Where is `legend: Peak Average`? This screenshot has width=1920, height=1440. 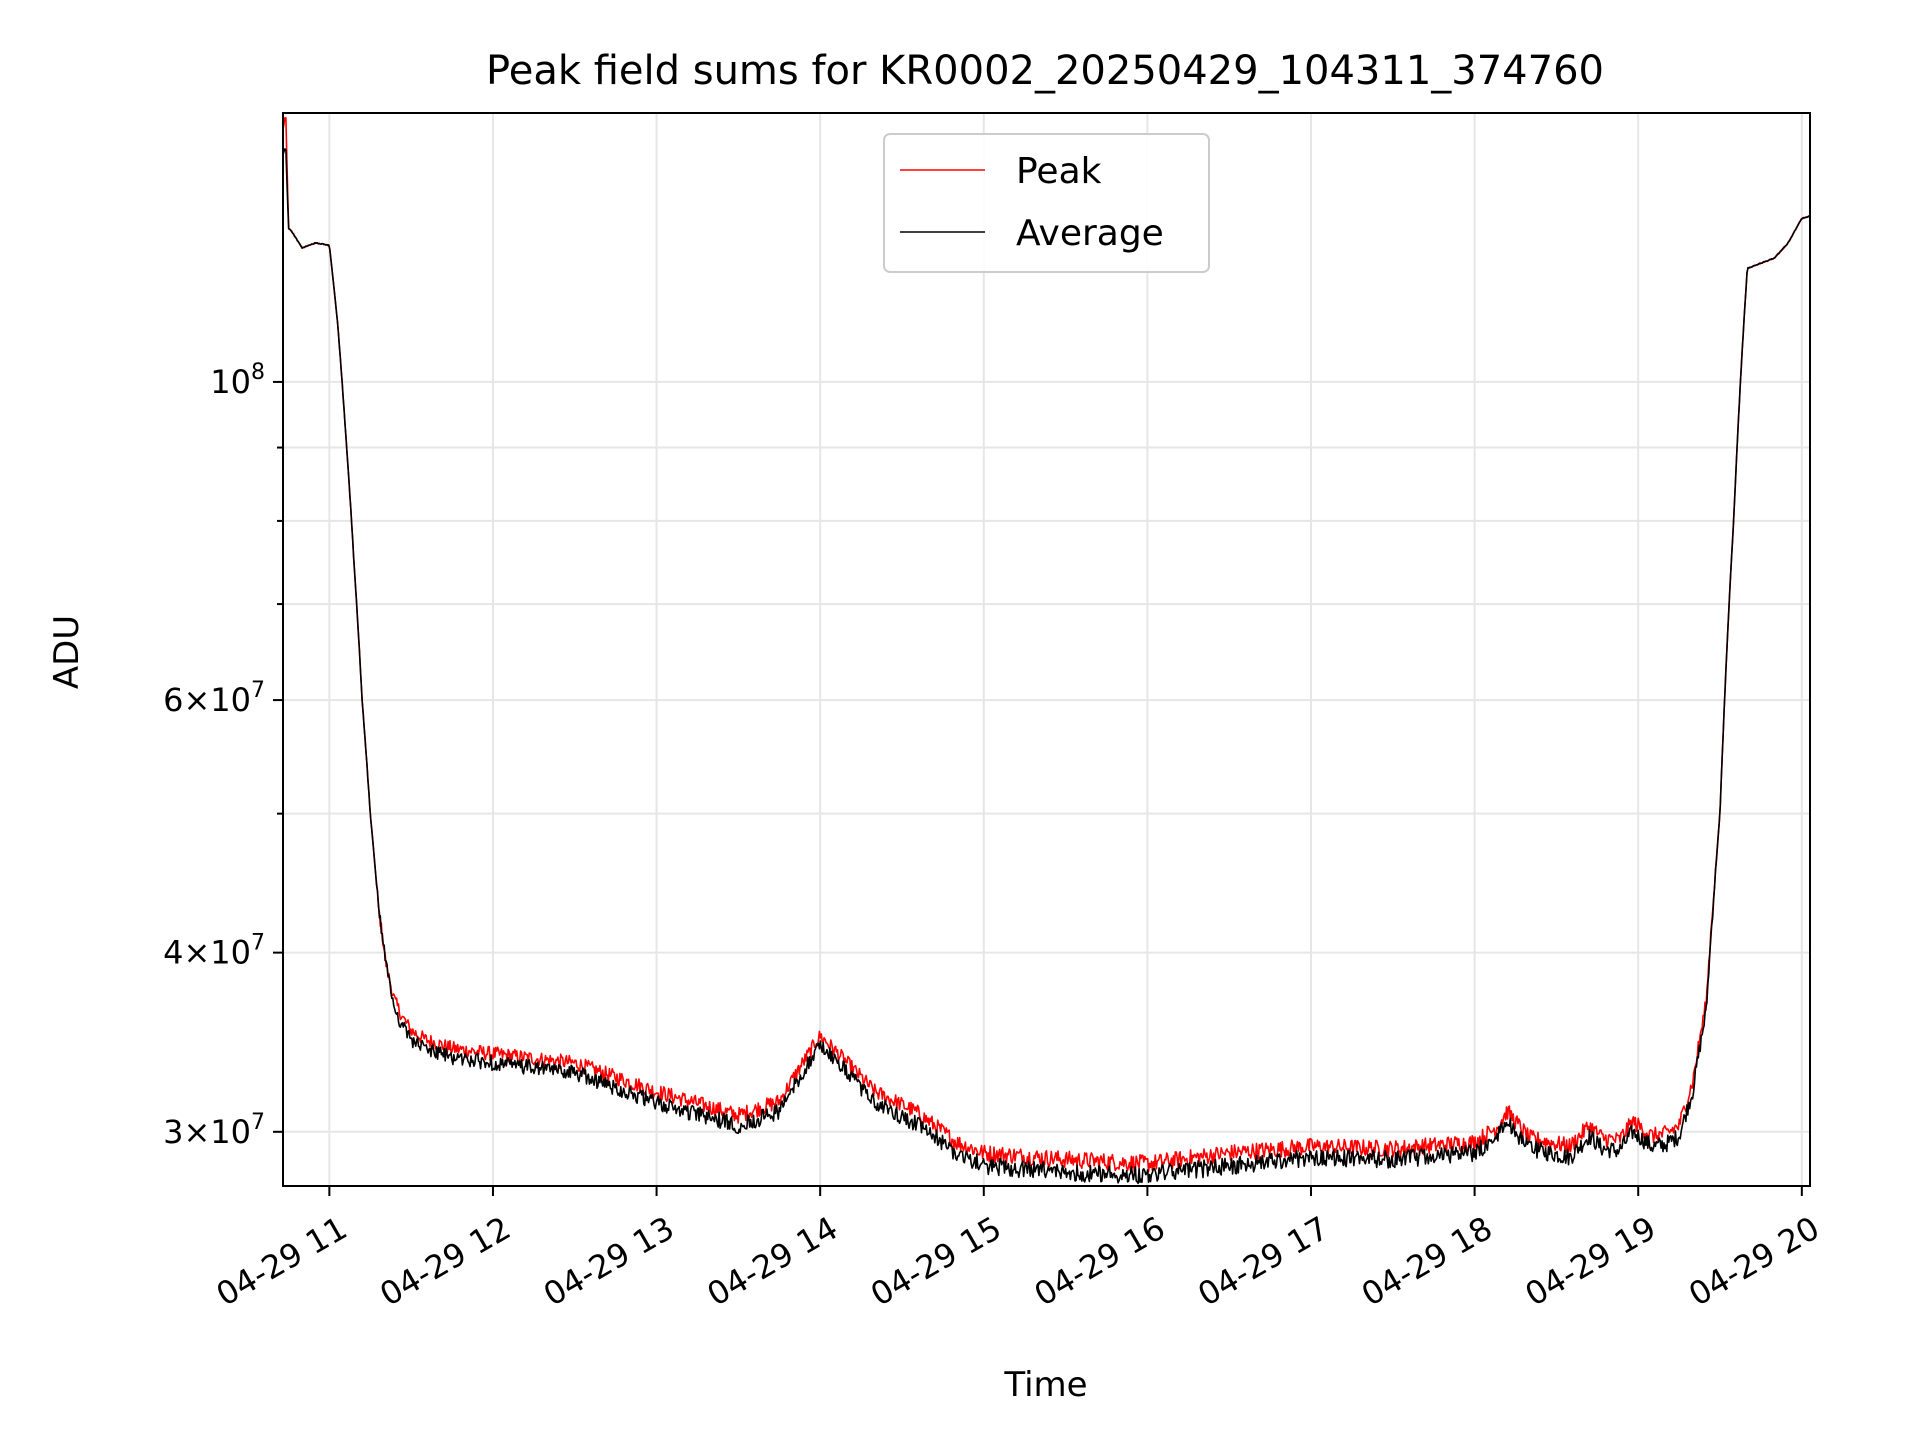
legend: Peak Average is located at coordinates (1046, 203).